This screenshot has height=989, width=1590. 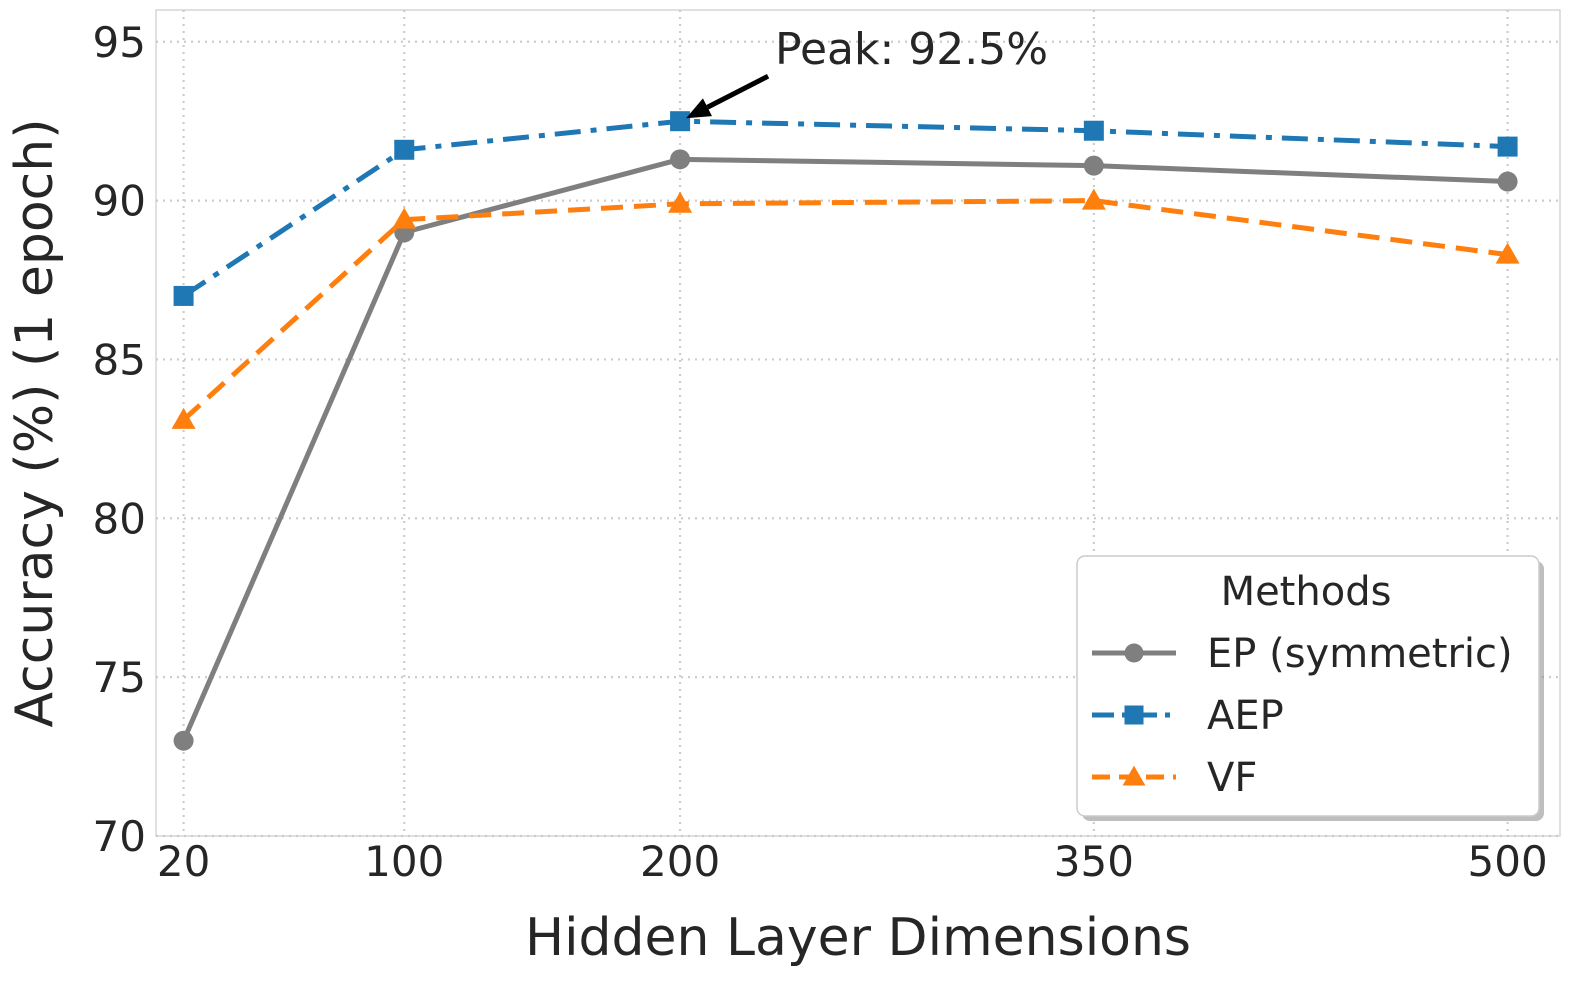 I want to click on peak-arrow-line, so click(x=738, y=91).